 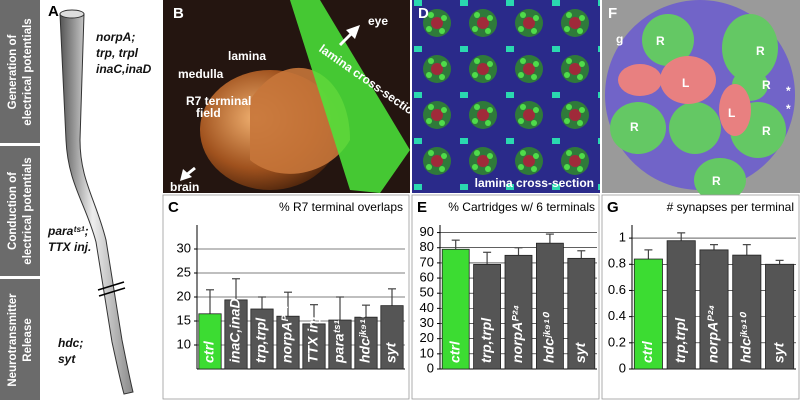 I want to click on y-tick-label: 70, so click(x=427, y=261).